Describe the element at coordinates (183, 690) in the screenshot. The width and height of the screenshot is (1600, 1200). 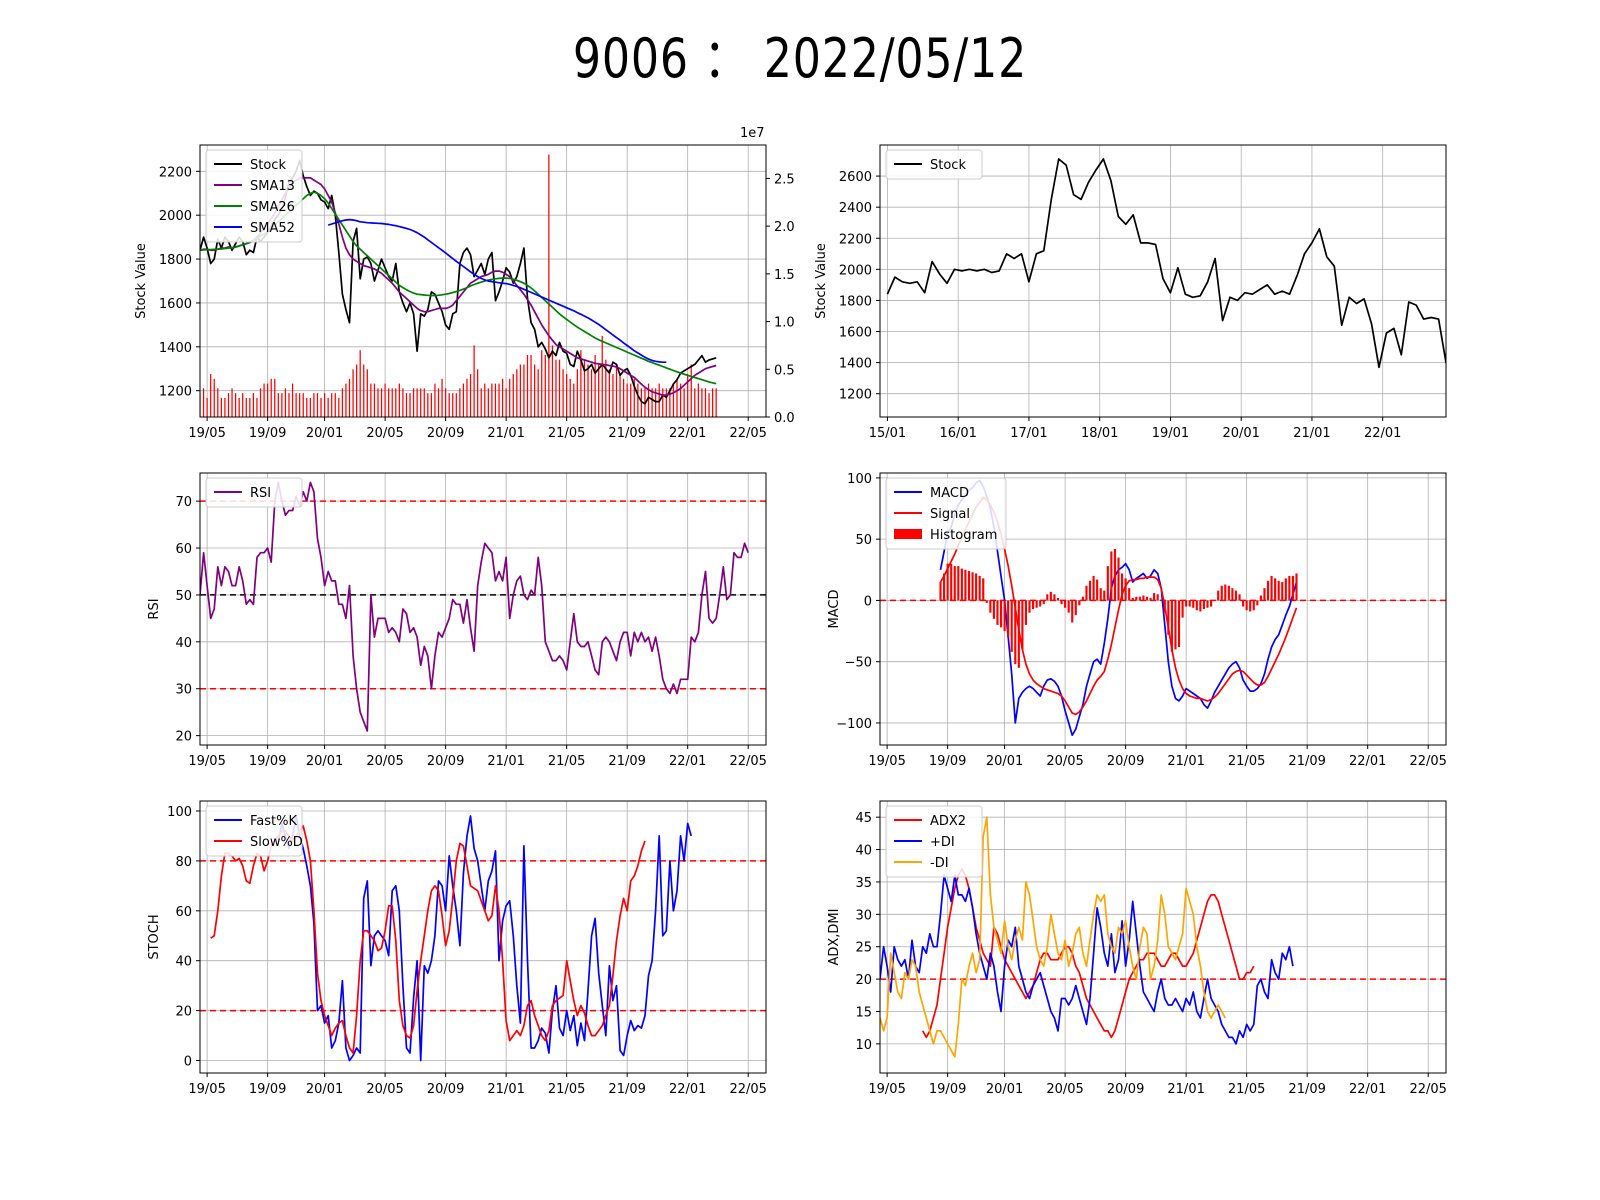
I see `tick-label-y: 30` at that location.